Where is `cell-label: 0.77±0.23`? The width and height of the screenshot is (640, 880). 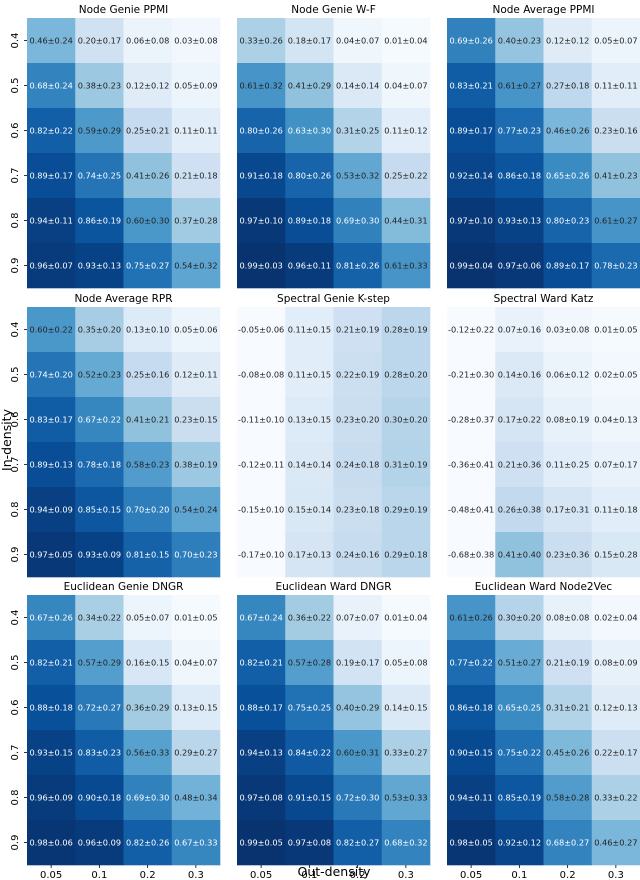 cell-label: 0.77±0.23 is located at coordinates (519, 131).